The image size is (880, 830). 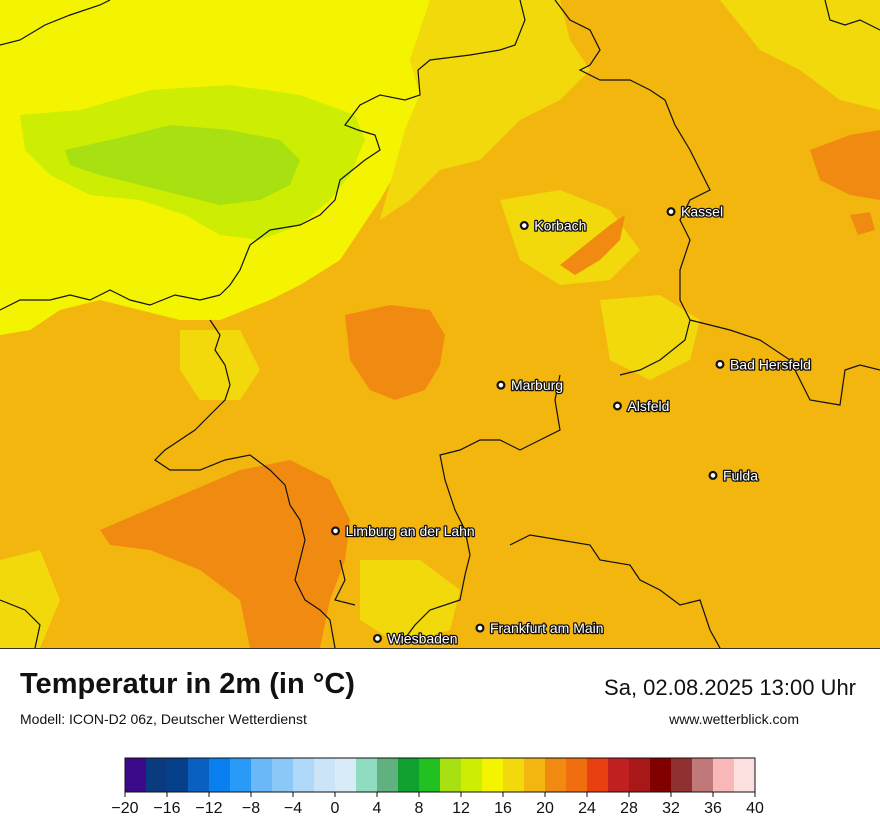 I want to click on colorbar-tick-label: 12, so click(x=461, y=808).